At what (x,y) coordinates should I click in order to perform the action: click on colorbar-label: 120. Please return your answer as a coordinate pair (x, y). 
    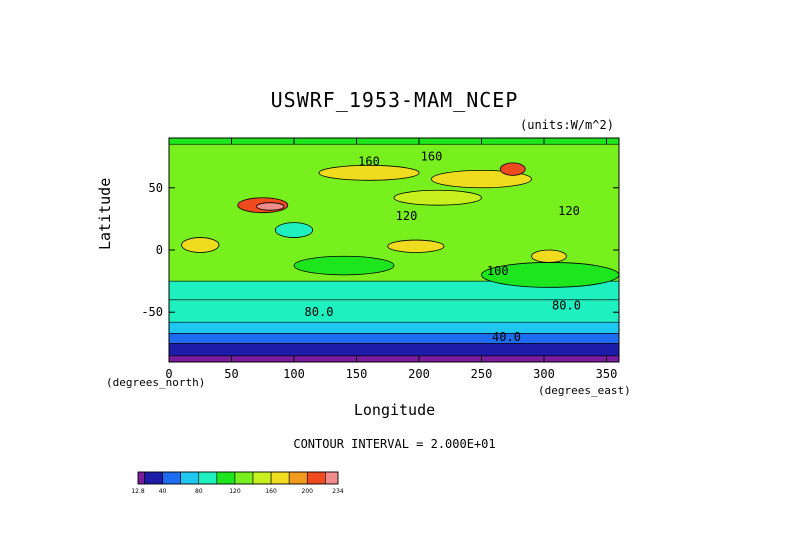
    Looking at the image, I should click on (235, 491).